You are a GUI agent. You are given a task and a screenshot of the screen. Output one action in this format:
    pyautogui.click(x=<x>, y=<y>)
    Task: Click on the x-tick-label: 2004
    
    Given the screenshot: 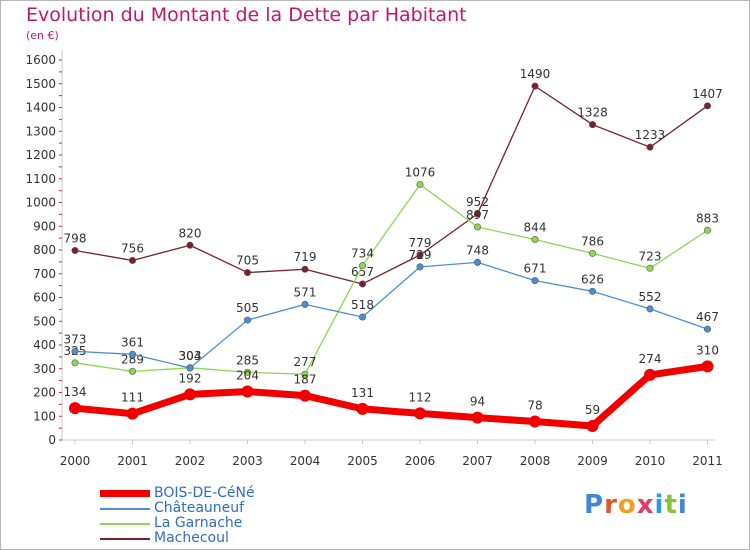 What is the action you would take?
    pyautogui.click(x=305, y=461)
    